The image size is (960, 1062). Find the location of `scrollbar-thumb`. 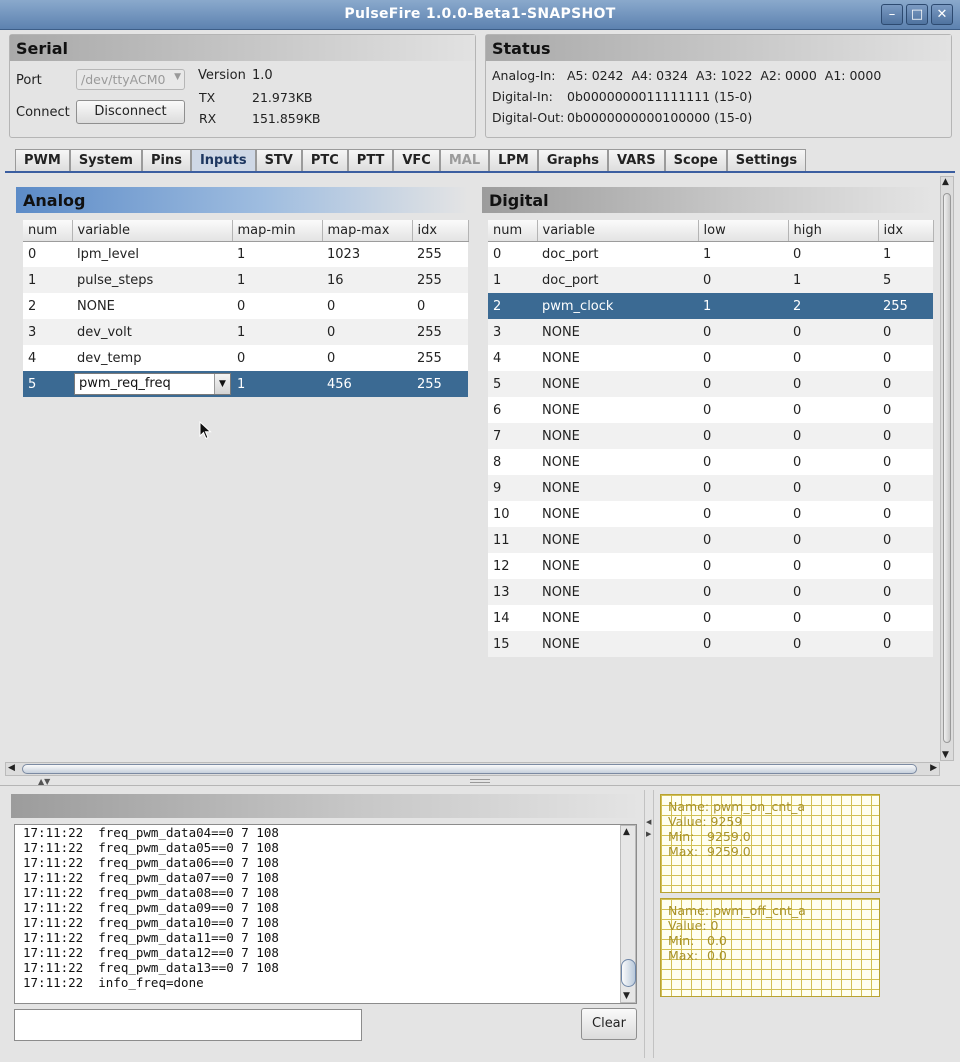

scrollbar-thumb is located at coordinates (628, 973).